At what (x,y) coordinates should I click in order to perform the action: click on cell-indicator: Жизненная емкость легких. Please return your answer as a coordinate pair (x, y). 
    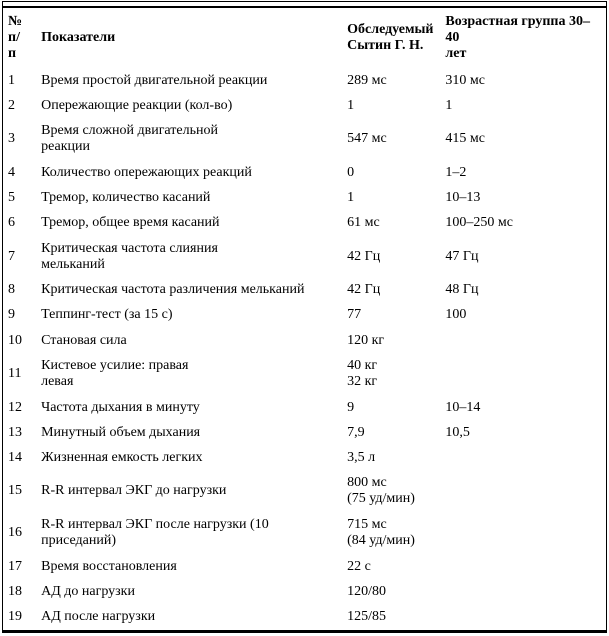
    Looking at the image, I should click on (122, 457).